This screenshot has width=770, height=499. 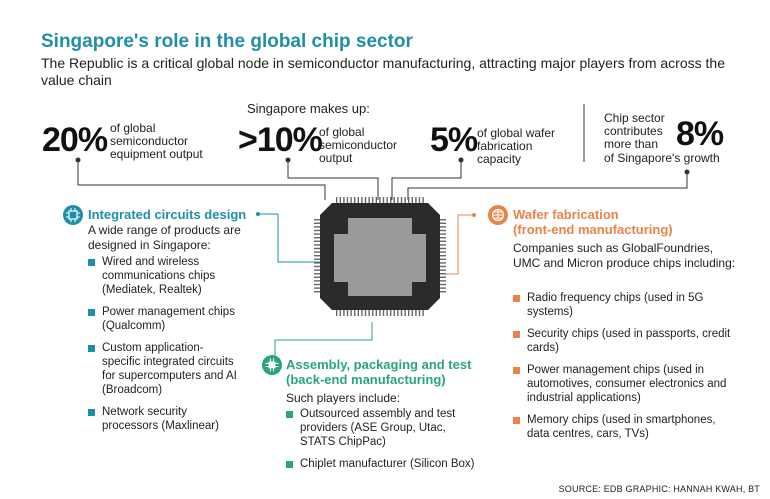 I want to click on section-subtitle: (back-end manufacturing), so click(x=366, y=379).